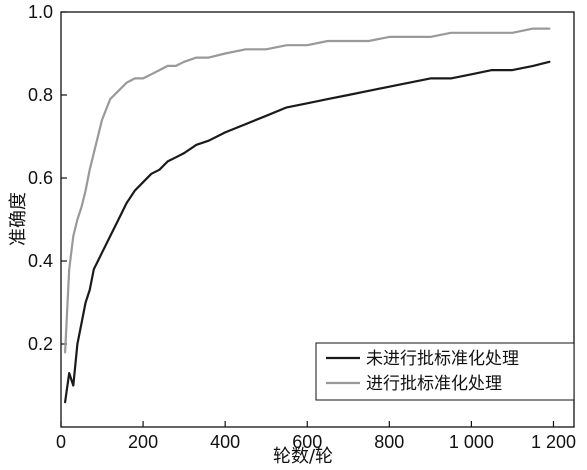 This screenshot has height=470, width=587. What do you see at coordinates (434, 384) in the screenshot?
I see `legend-label-series-2: 进行批标准化处理` at bounding box center [434, 384].